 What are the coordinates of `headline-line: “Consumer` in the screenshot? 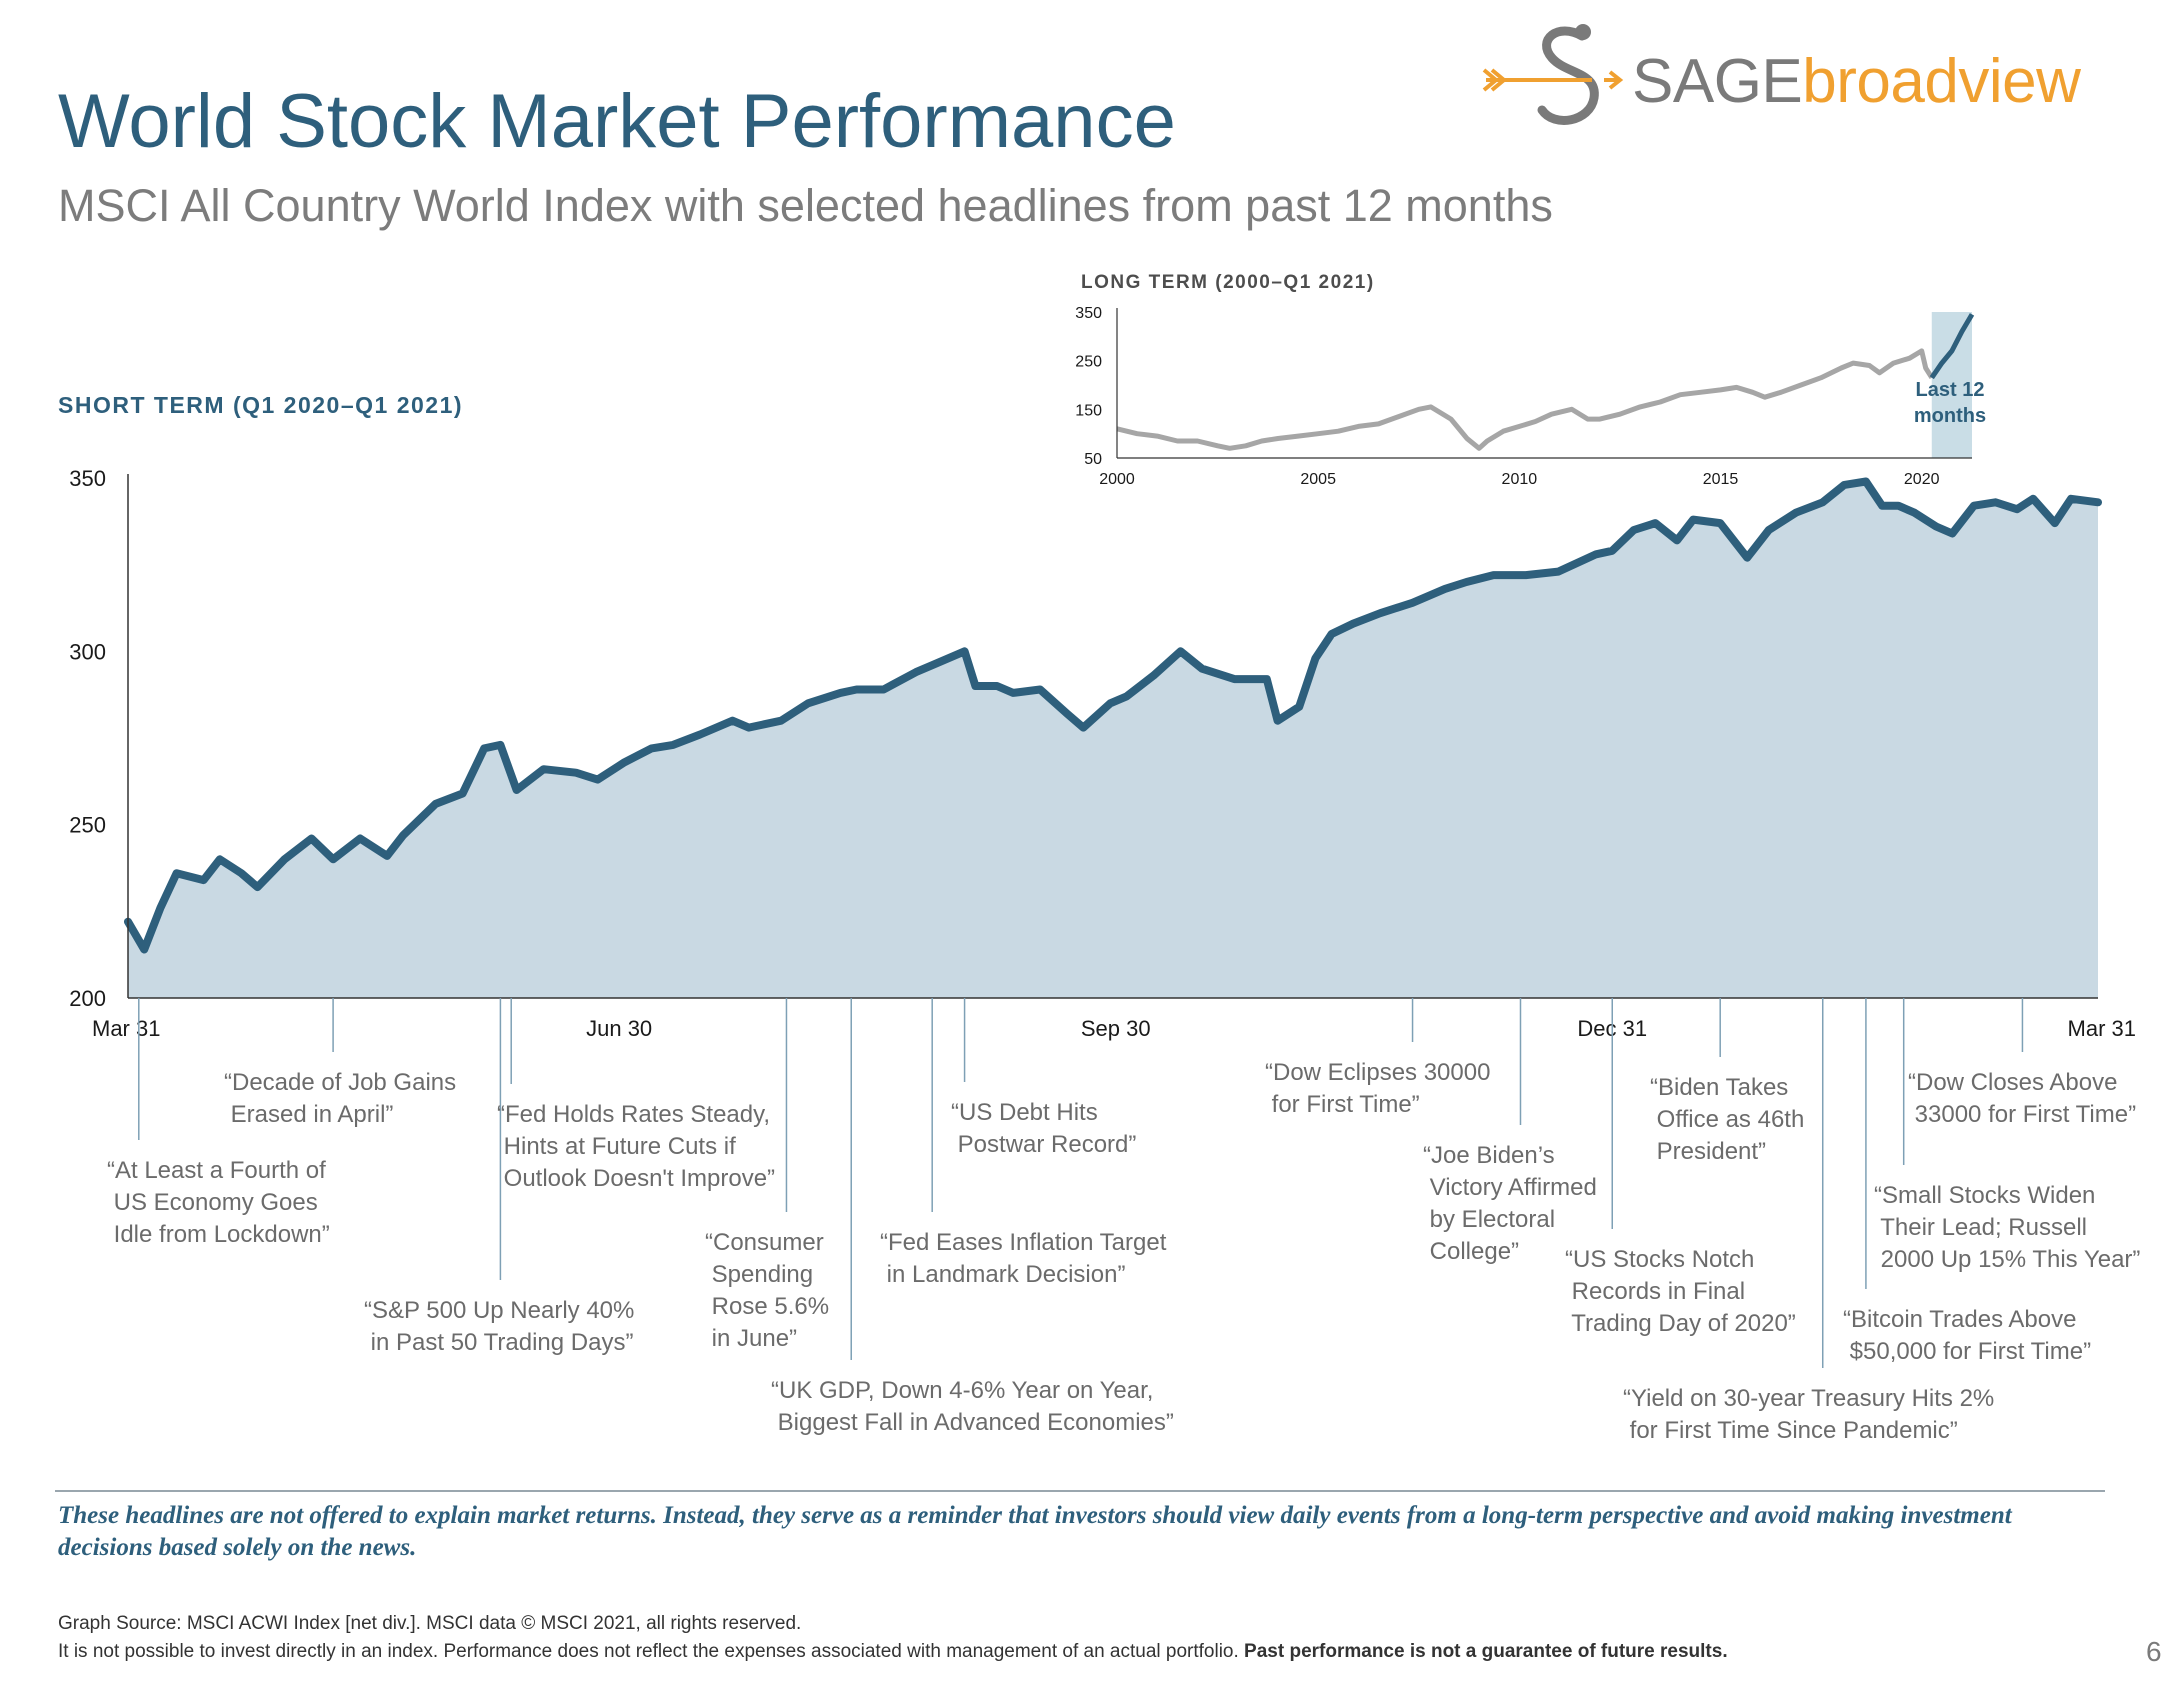 It's located at (764, 1242).